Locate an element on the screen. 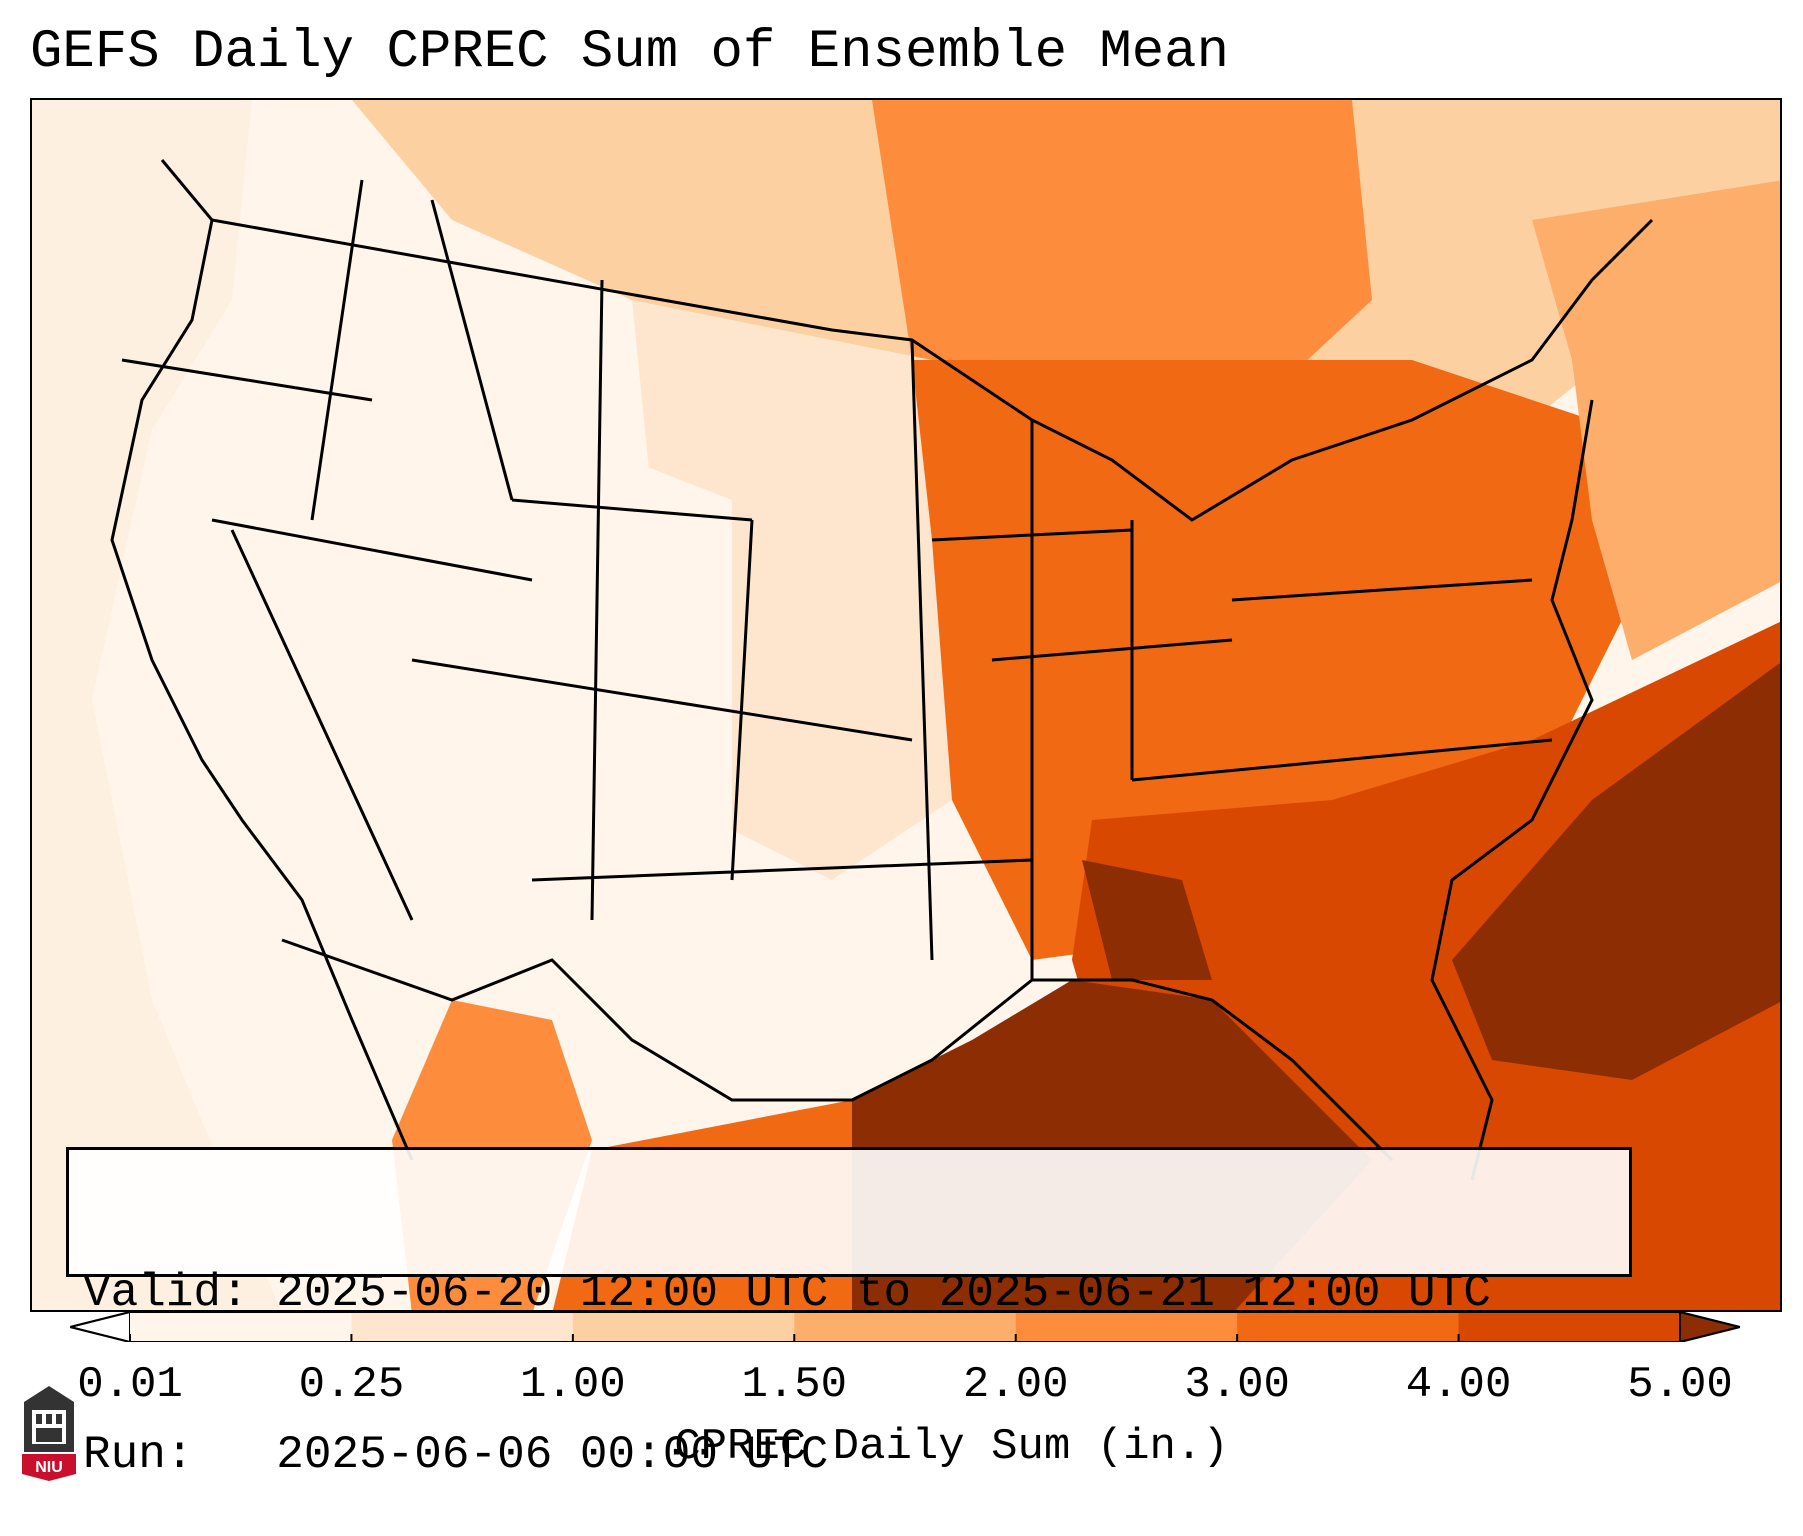  colorbar-under-arrow is located at coordinates (100, 1327).